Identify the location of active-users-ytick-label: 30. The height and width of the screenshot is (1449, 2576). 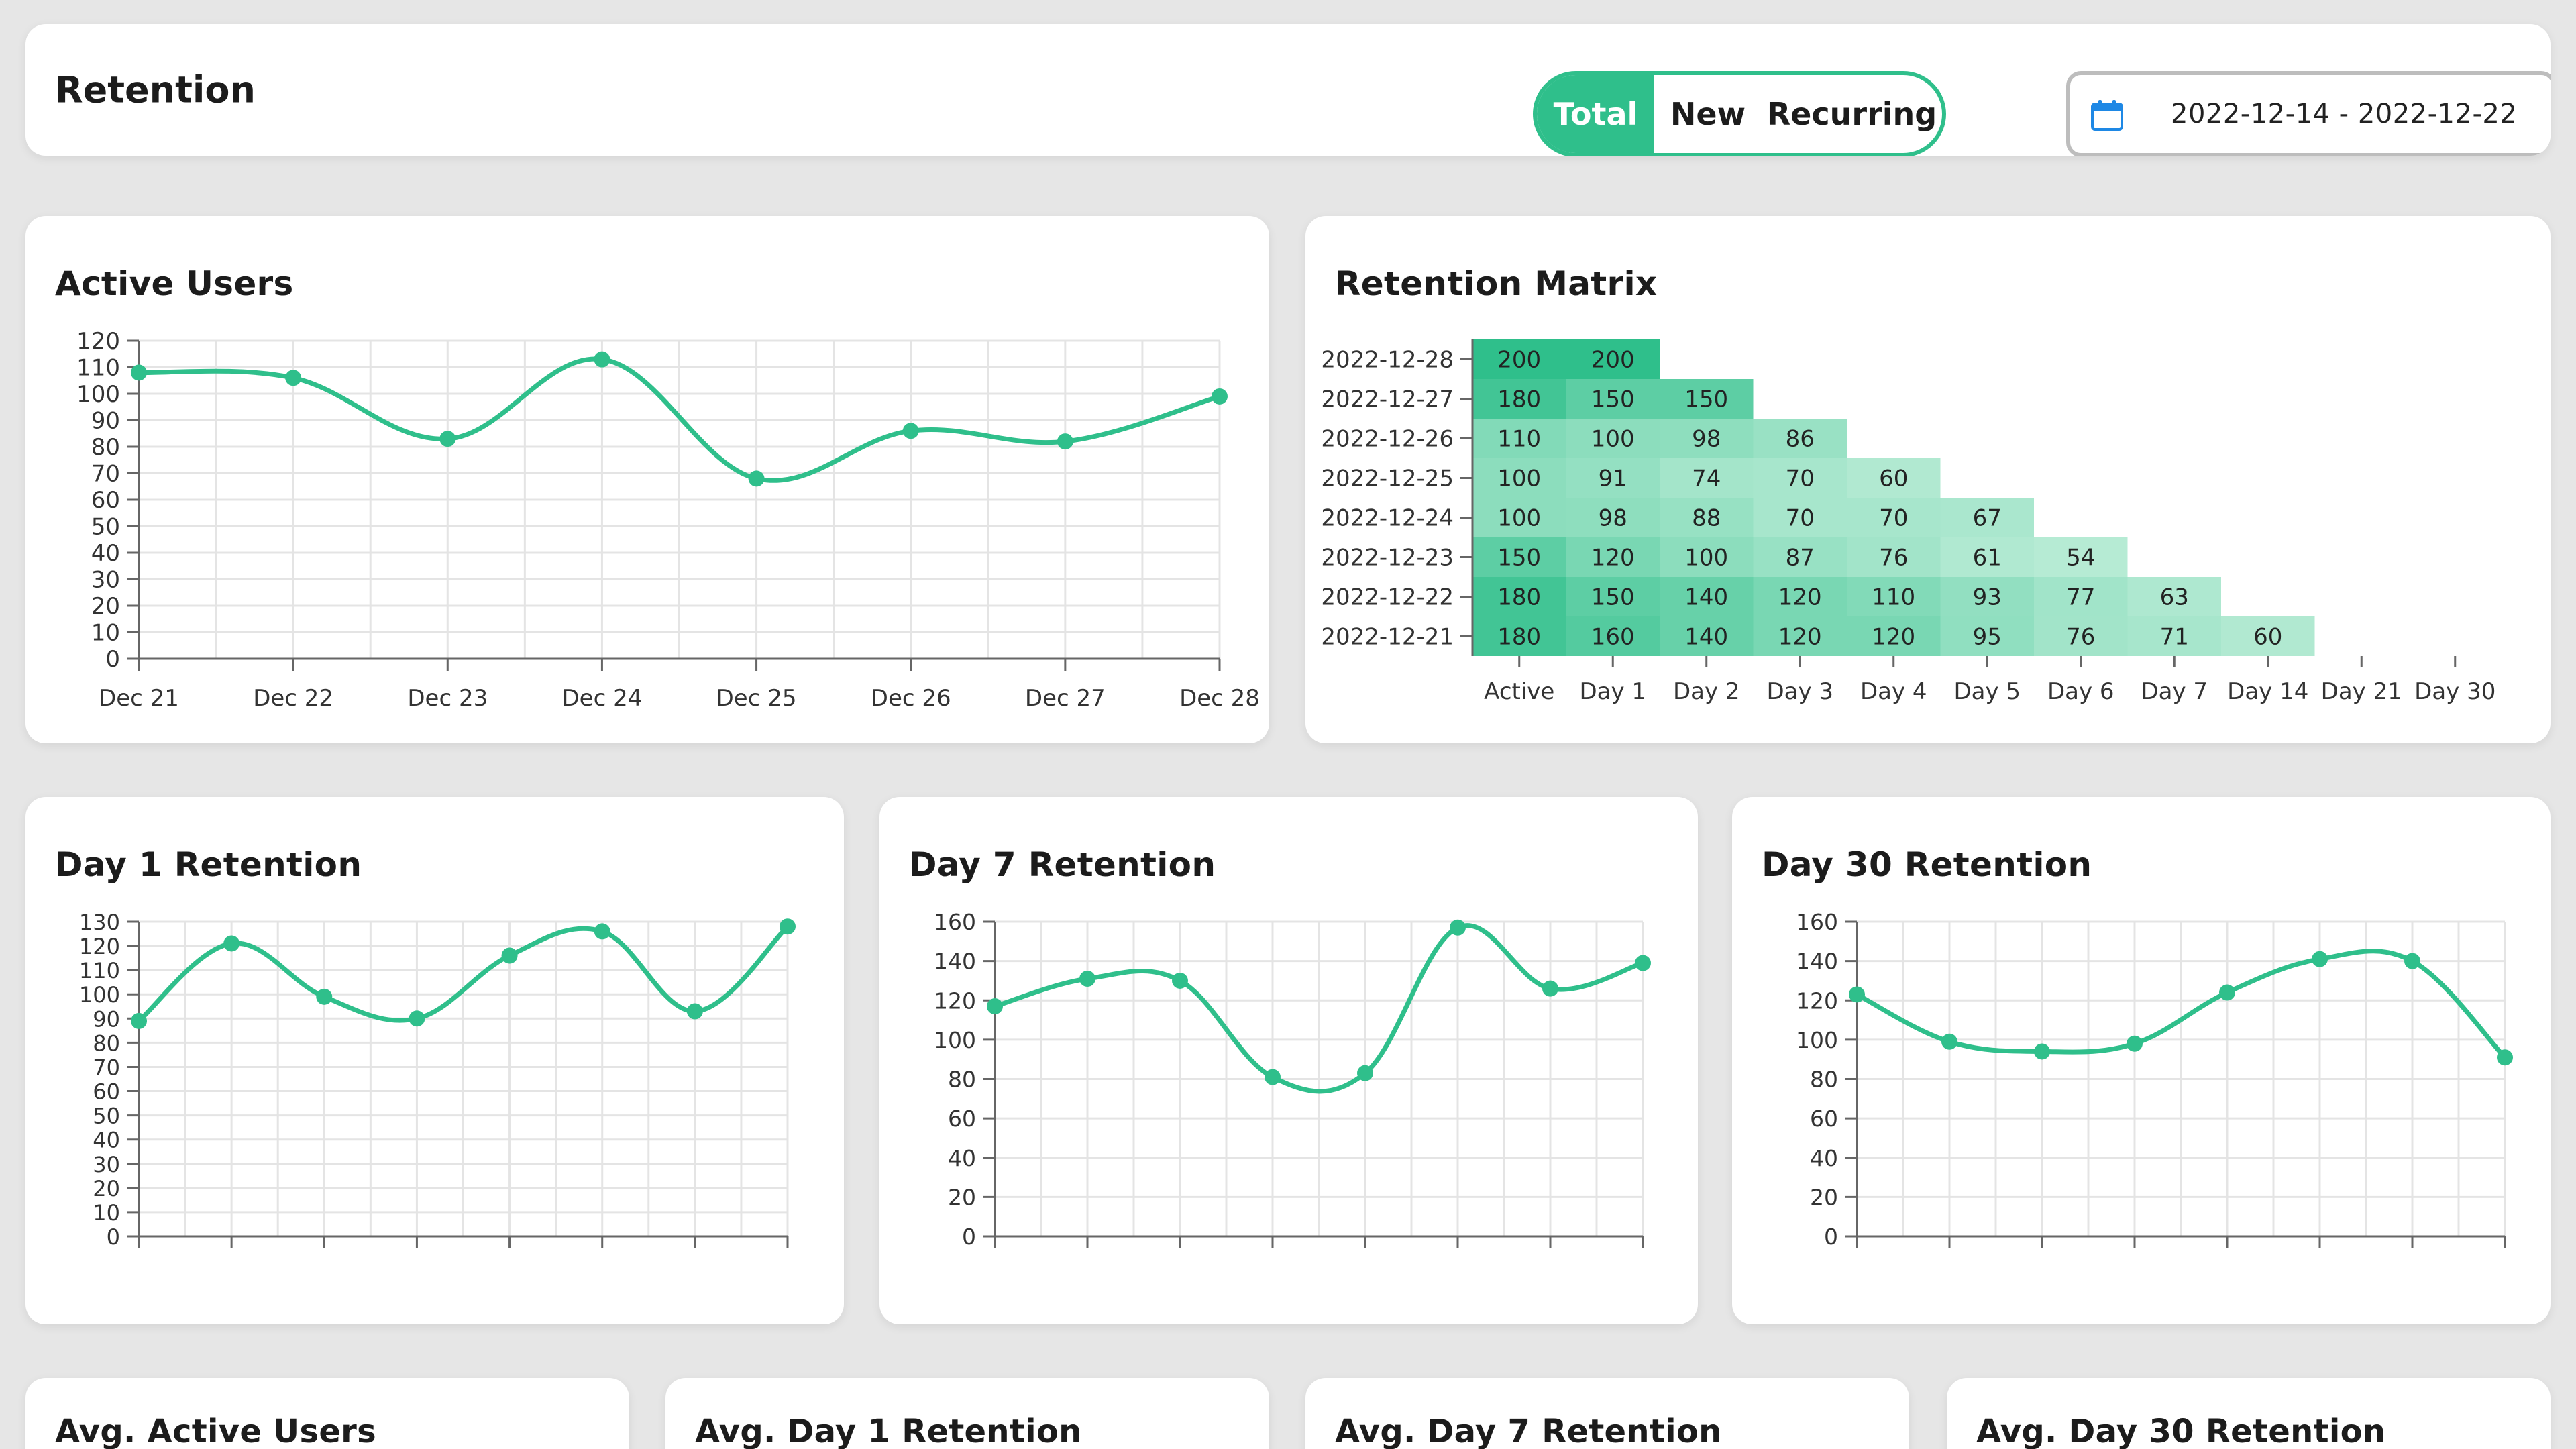
(105, 580).